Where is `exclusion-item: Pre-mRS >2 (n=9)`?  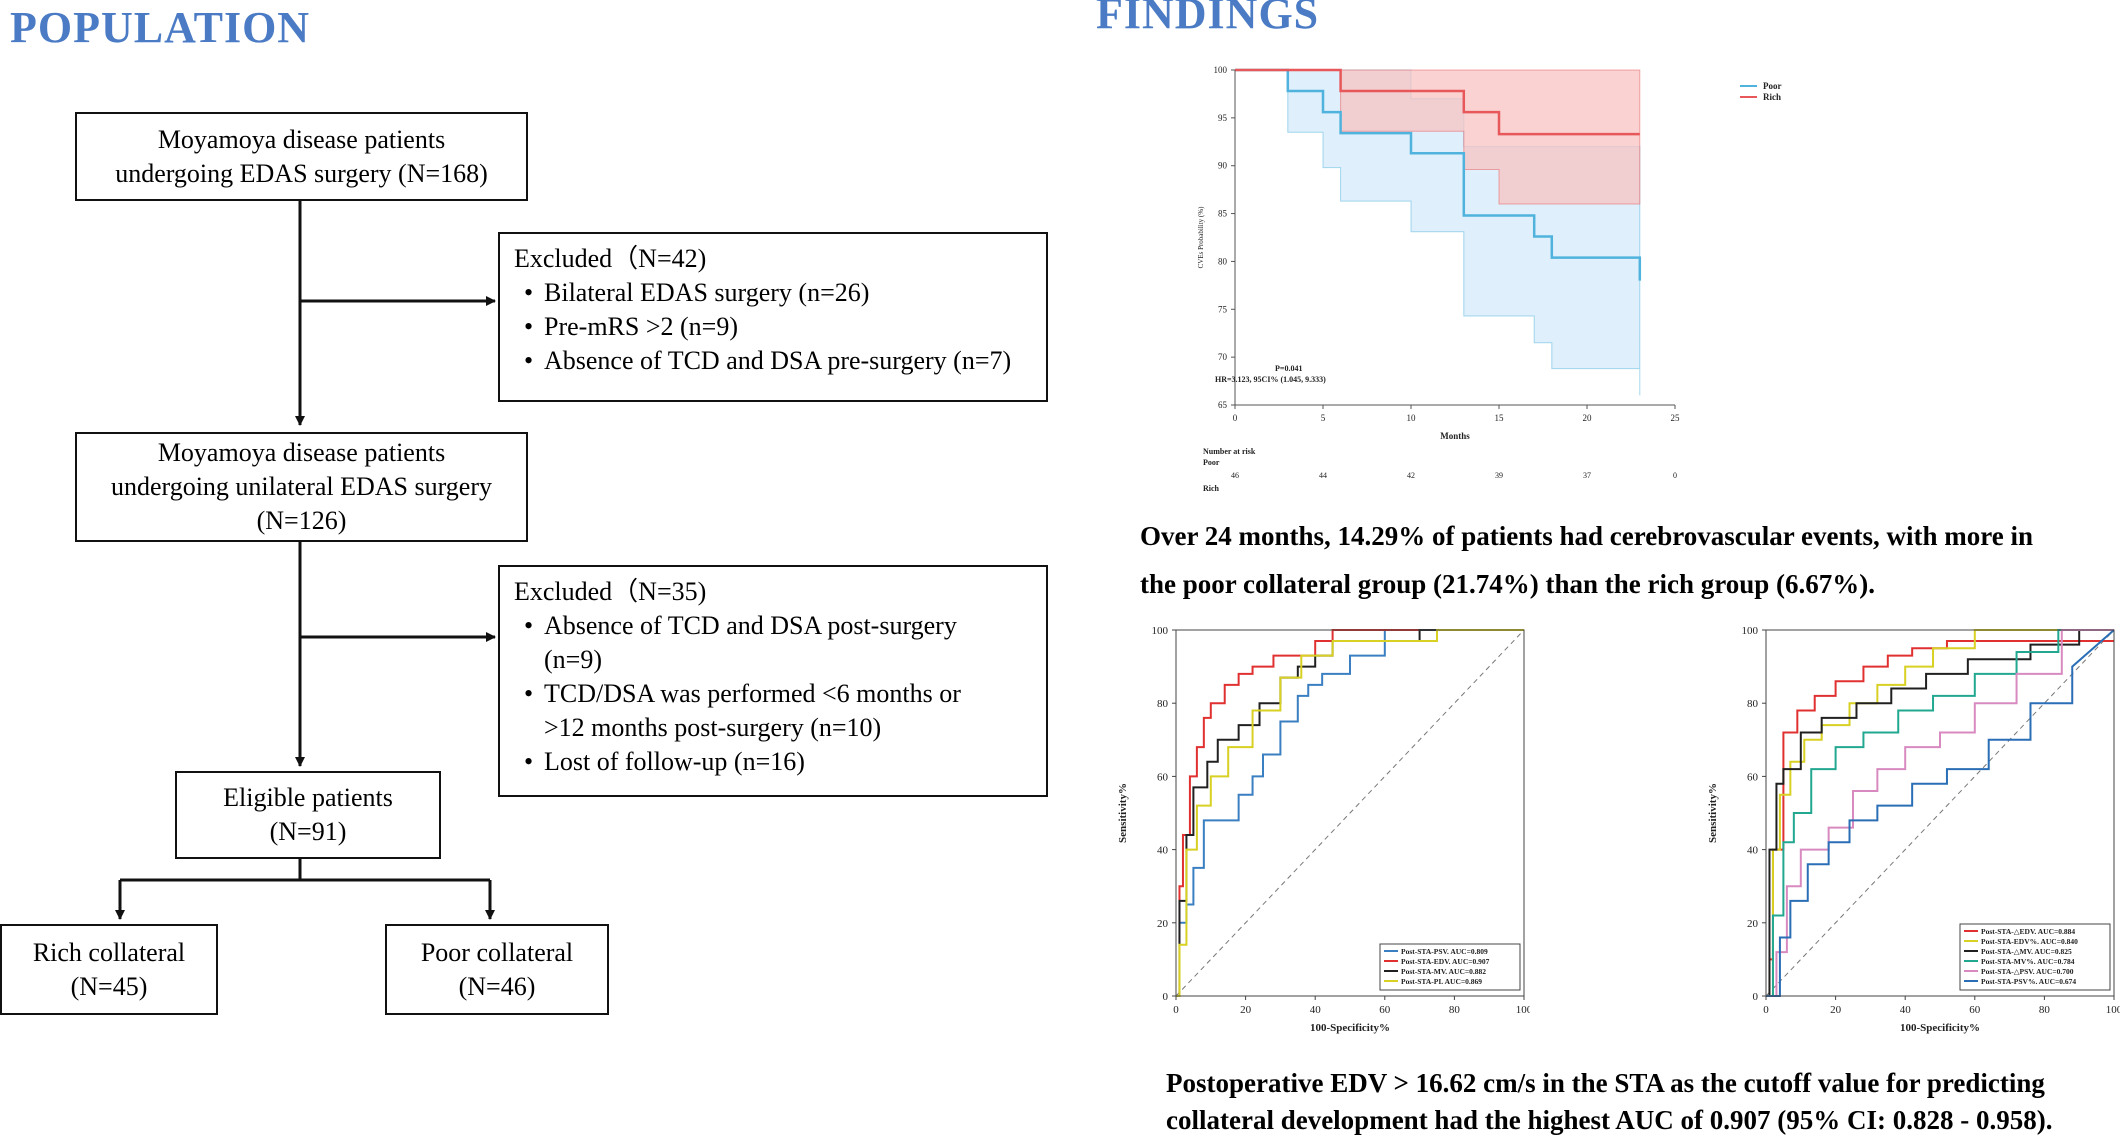 exclusion-item: Pre-mRS >2 (n=9) is located at coordinates (778, 327).